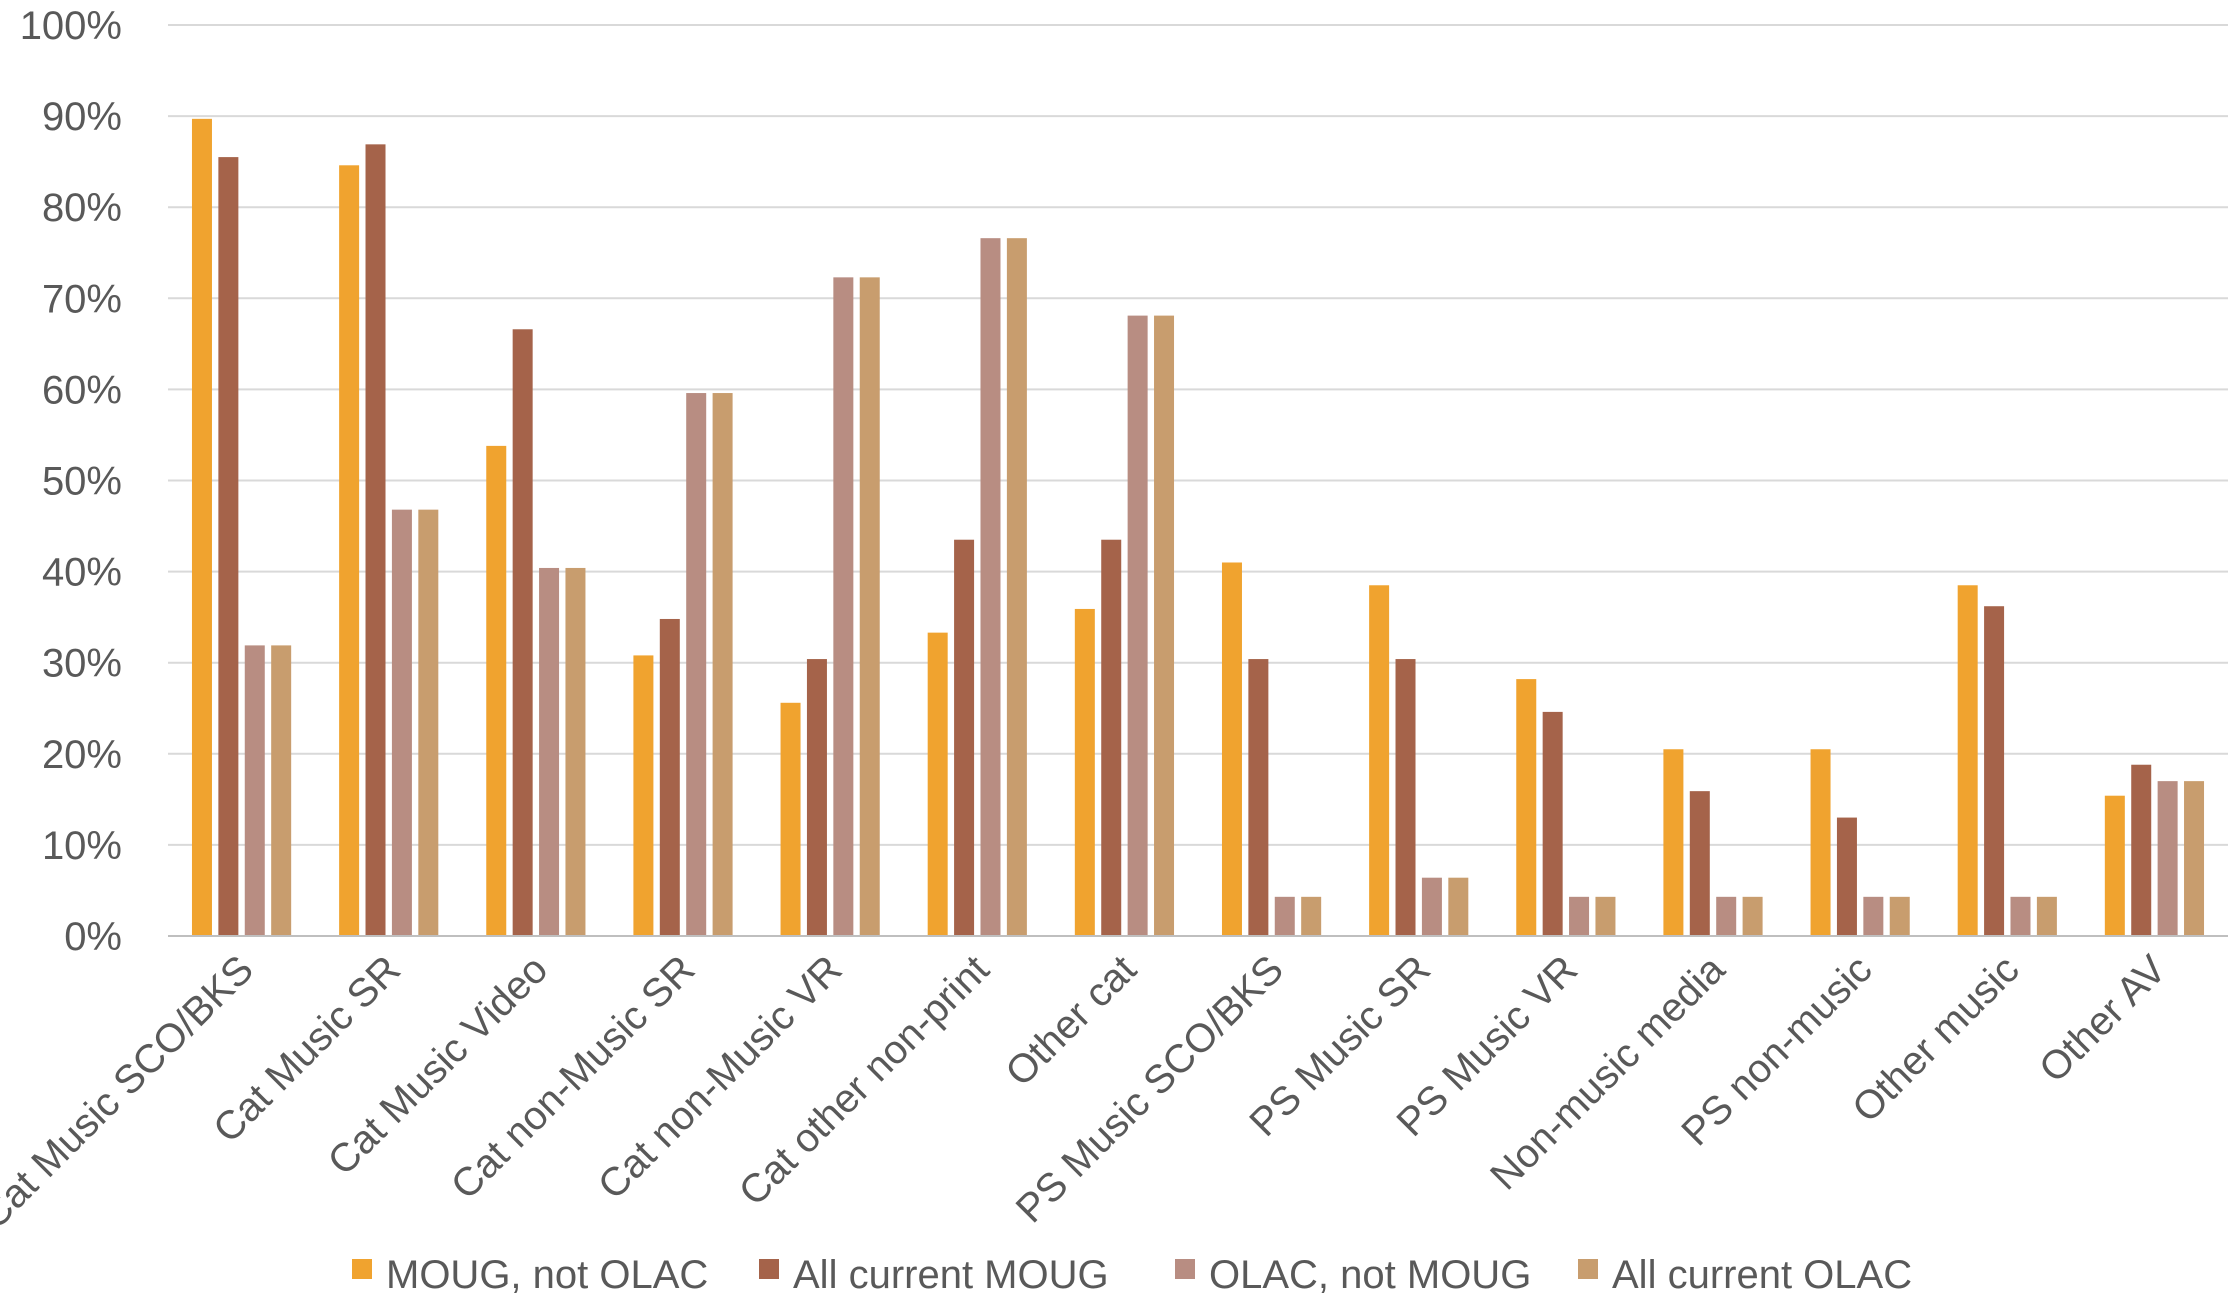  I want to click on y-tick-label: 20%, so click(82, 755).